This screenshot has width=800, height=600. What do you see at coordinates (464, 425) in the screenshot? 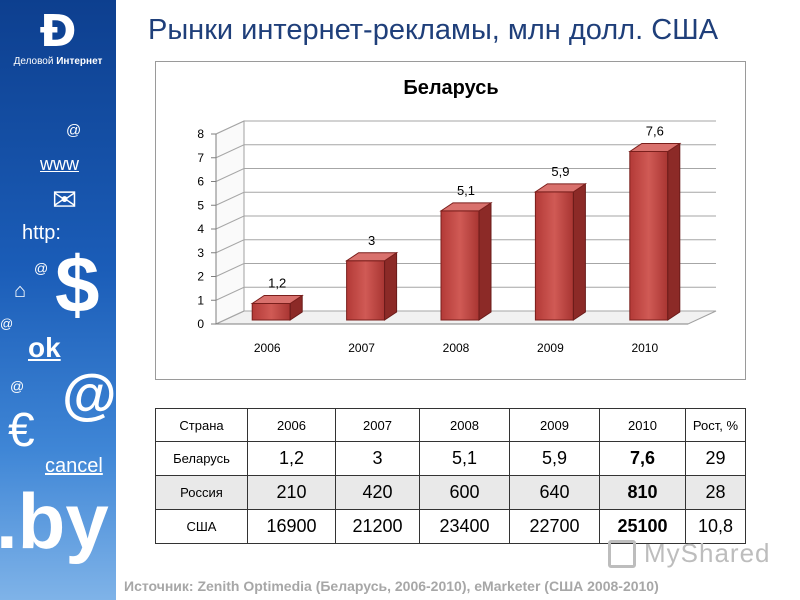
I see `table-header-cell: 2008` at bounding box center [464, 425].